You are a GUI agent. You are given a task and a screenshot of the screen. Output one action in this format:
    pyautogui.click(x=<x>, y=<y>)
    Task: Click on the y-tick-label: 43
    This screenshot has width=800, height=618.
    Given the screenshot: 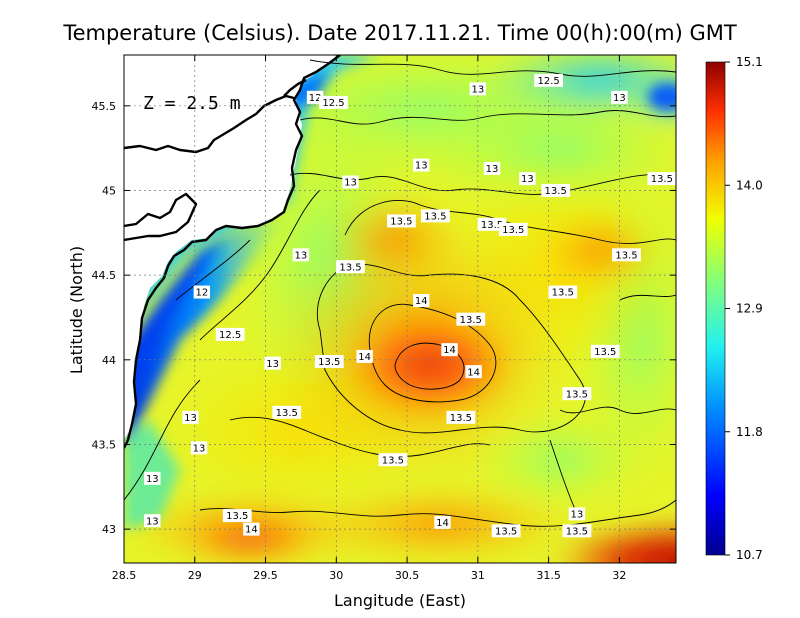 What is the action you would take?
    pyautogui.click(x=109, y=529)
    